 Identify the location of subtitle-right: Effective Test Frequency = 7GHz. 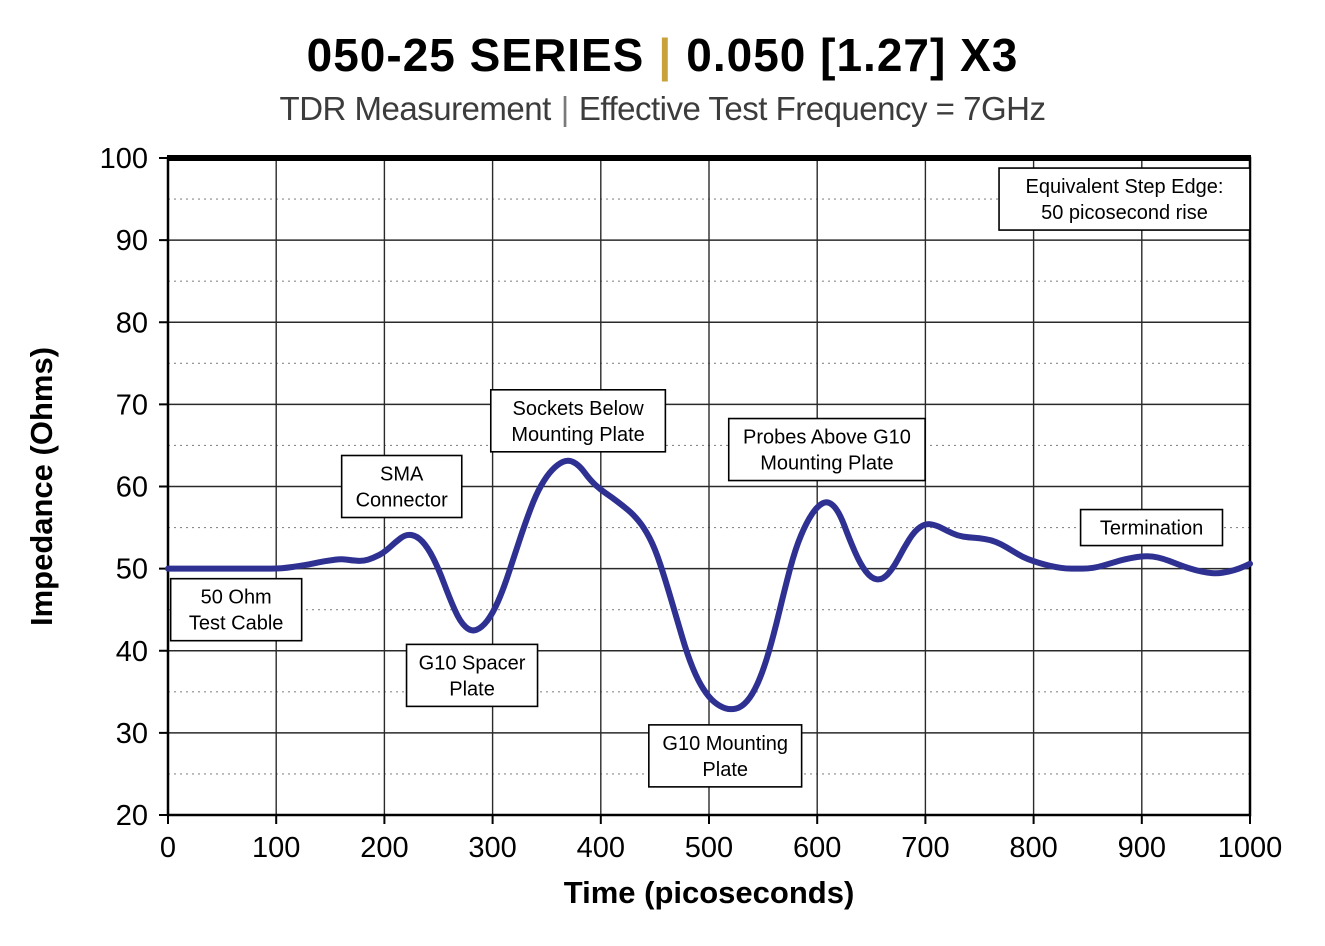
(812, 108).